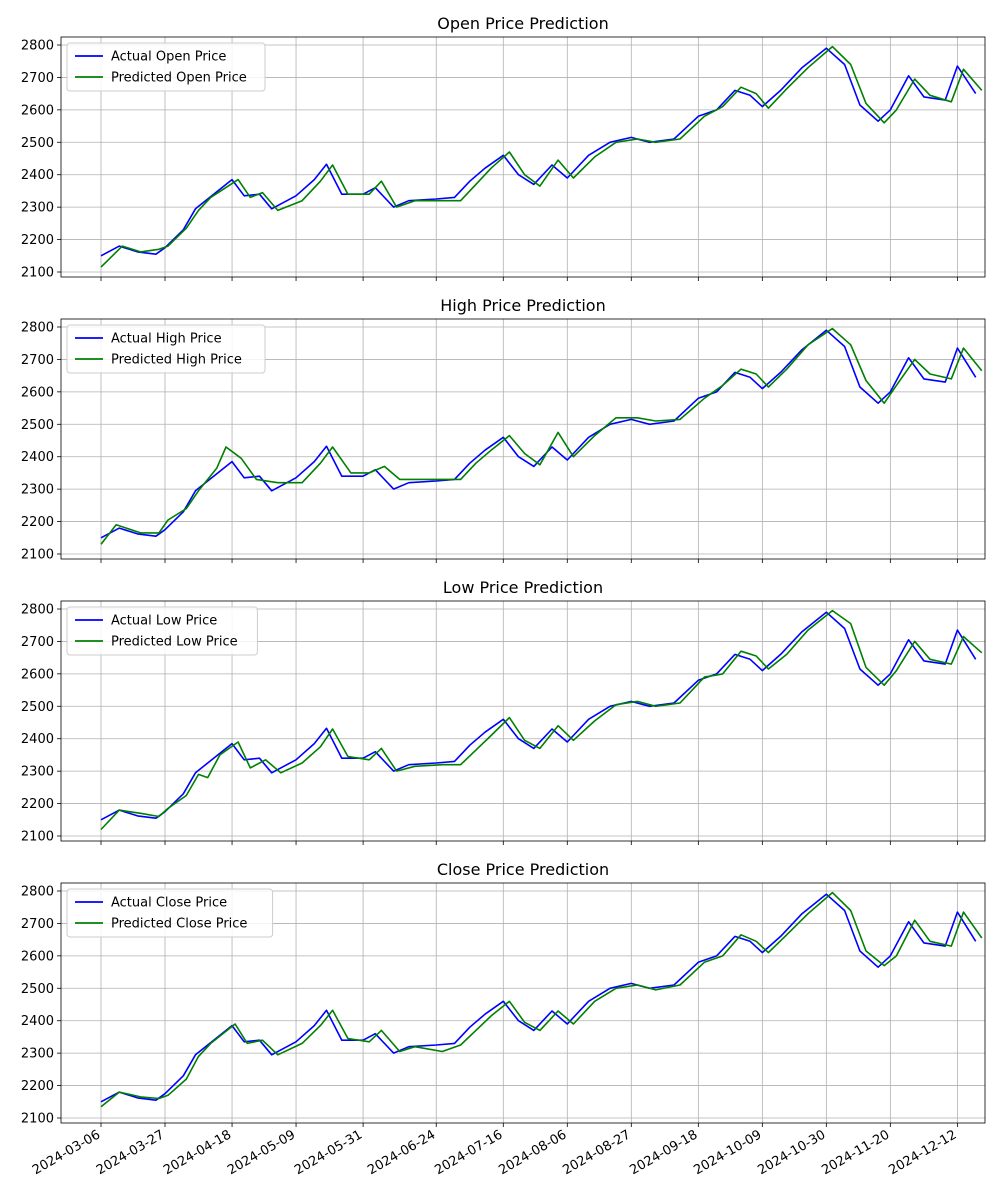 This screenshot has width=1000, height=1200. Describe the element at coordinates (197, 1152) in the screenshot. I see `x-tick-label: 2024-04-18` at that location.